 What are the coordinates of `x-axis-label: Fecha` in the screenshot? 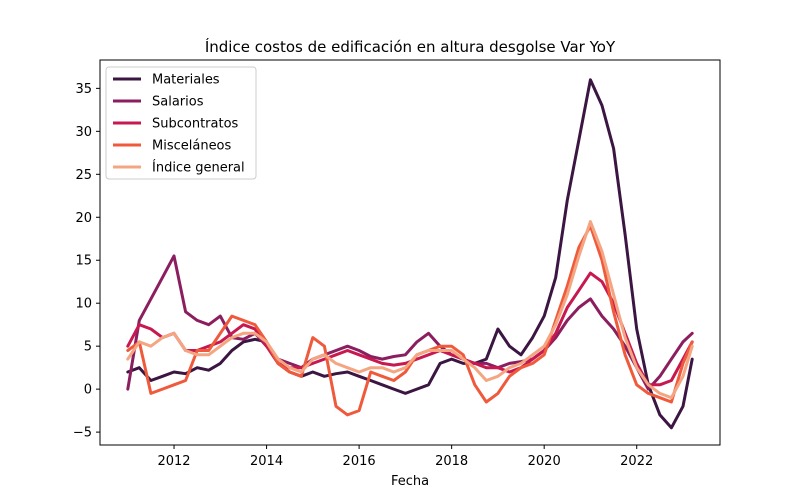 It's located at (410, 481).